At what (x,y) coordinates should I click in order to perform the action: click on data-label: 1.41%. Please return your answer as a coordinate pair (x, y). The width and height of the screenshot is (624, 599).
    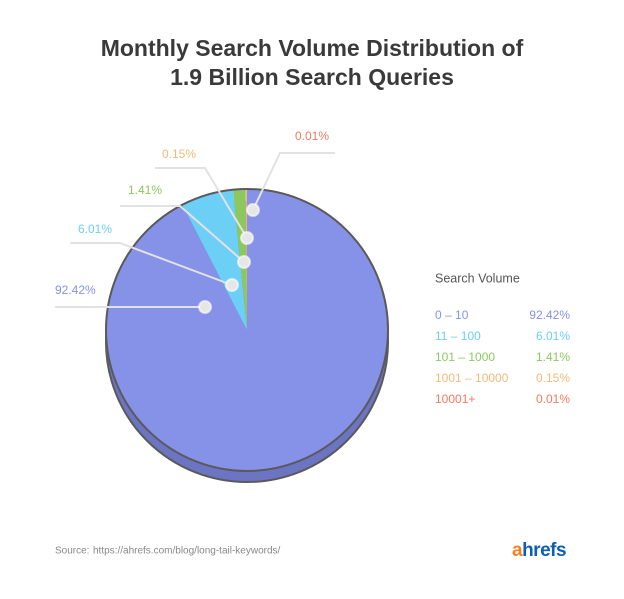
    Looking at the image, I should click on (145, 190).